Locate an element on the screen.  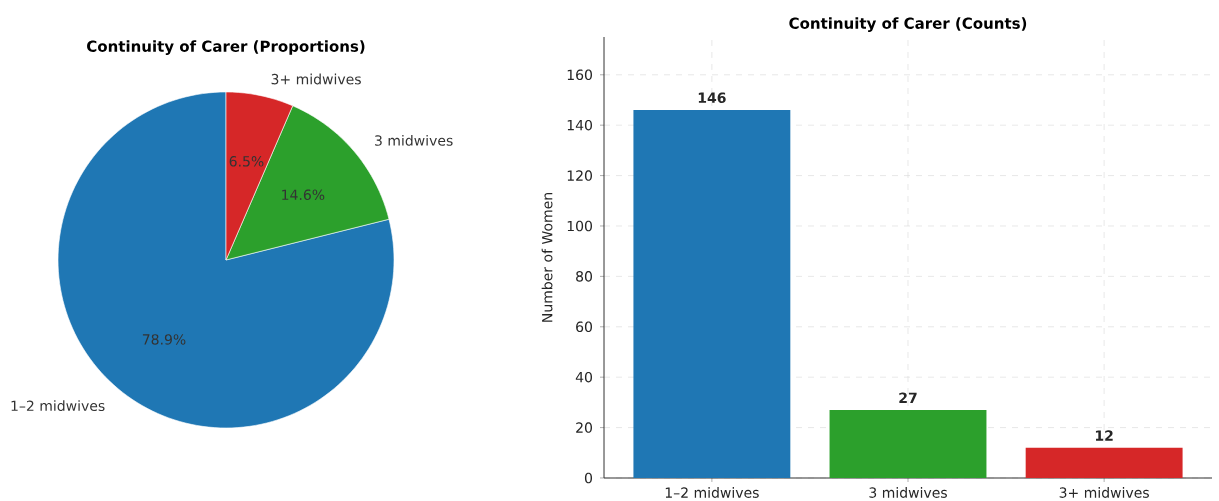
chart-title: Continuity of Carer (Proportions) is located at coordinates (226, 47).